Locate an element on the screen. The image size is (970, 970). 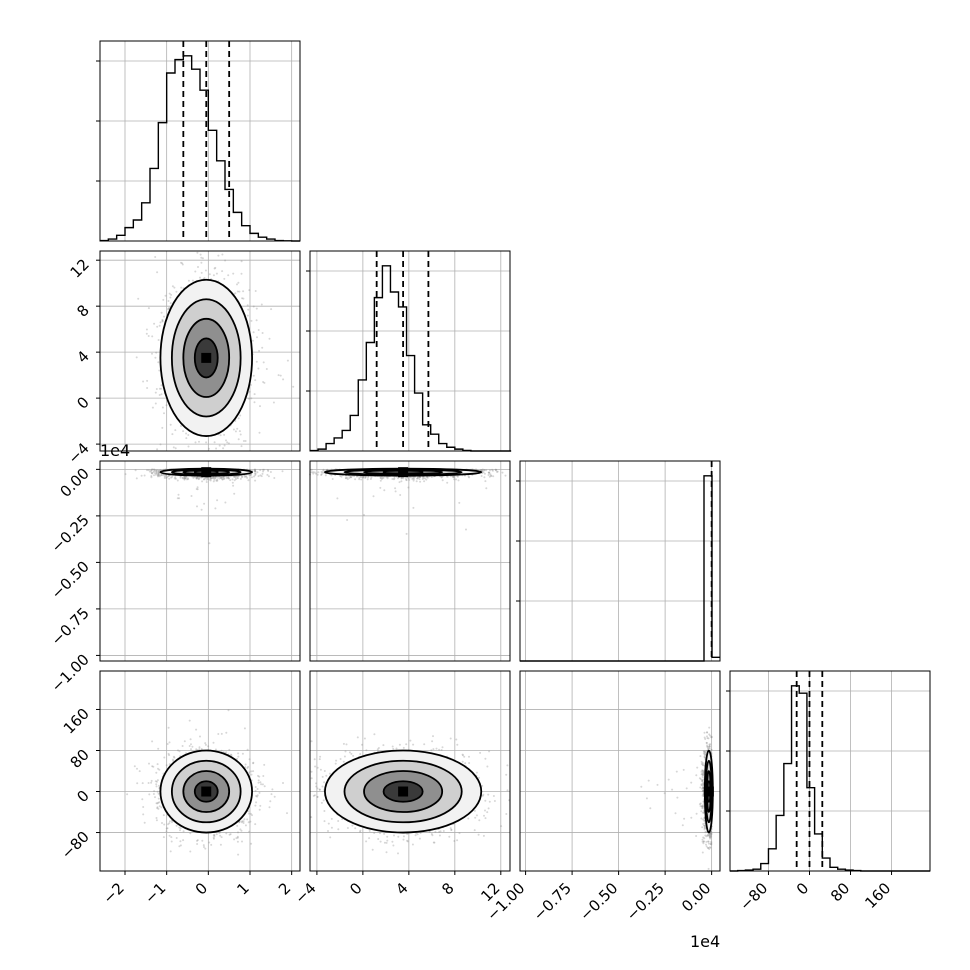
density-peak is located at coordinates (206, 472).